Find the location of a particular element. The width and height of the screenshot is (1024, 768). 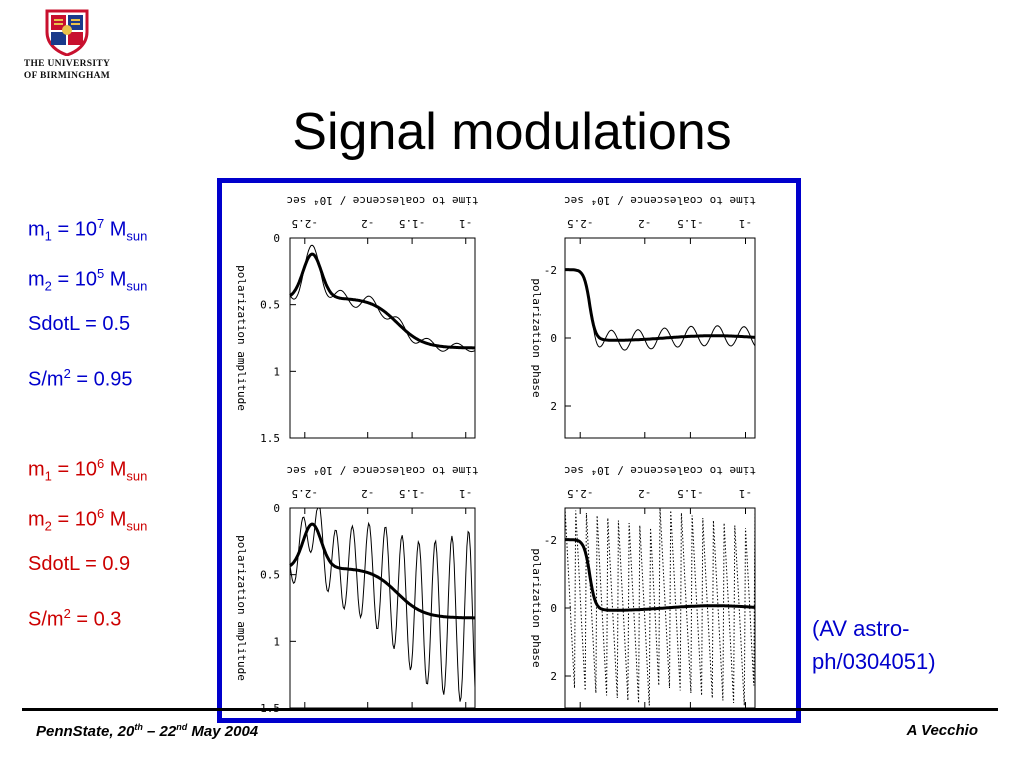

footer-divider is located at coordinates (510, 709).